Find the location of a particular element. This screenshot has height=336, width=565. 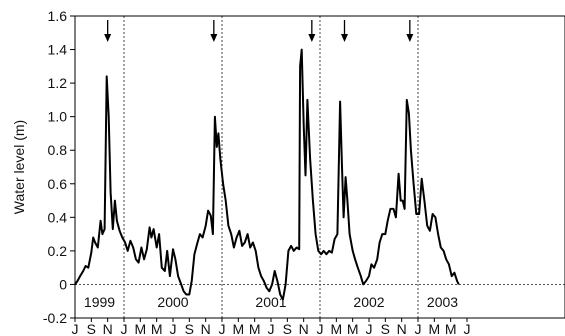

year-labels: 1999 2000 2001 2002 2003 is located at coordinates (271, 302).